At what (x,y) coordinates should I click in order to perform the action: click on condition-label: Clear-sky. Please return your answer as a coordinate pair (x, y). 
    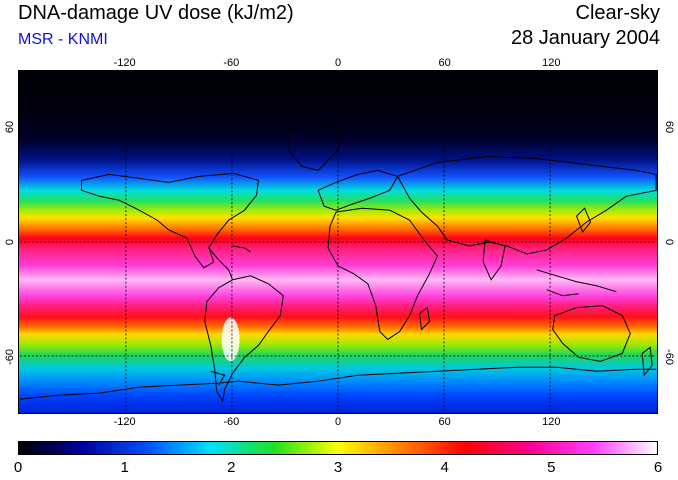
    Looking at the image, I should click on (617, 13).